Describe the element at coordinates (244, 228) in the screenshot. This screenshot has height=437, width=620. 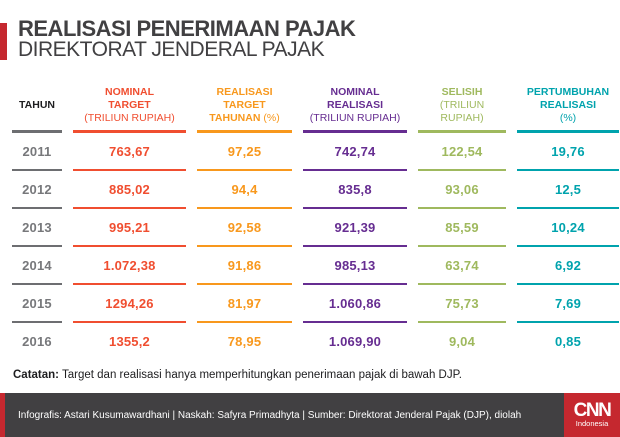
I see `cell-2013-realisasi-target-tahunan: 92,58` at that location.